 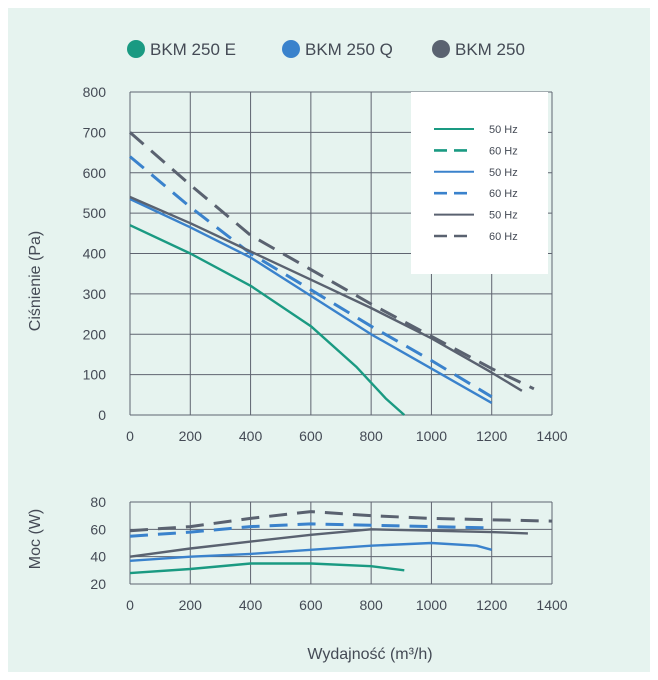 I want to click on power-series-bkm-250-q-dashed, so click(x=310, y=530).